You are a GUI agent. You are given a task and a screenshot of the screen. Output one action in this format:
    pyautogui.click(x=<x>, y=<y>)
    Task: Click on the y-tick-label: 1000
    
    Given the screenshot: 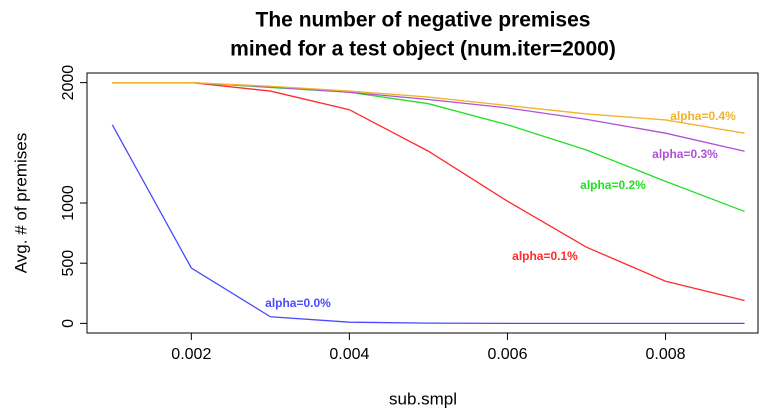 What is the action you would take?
    pyautogui.click(x=68, y=203)
    